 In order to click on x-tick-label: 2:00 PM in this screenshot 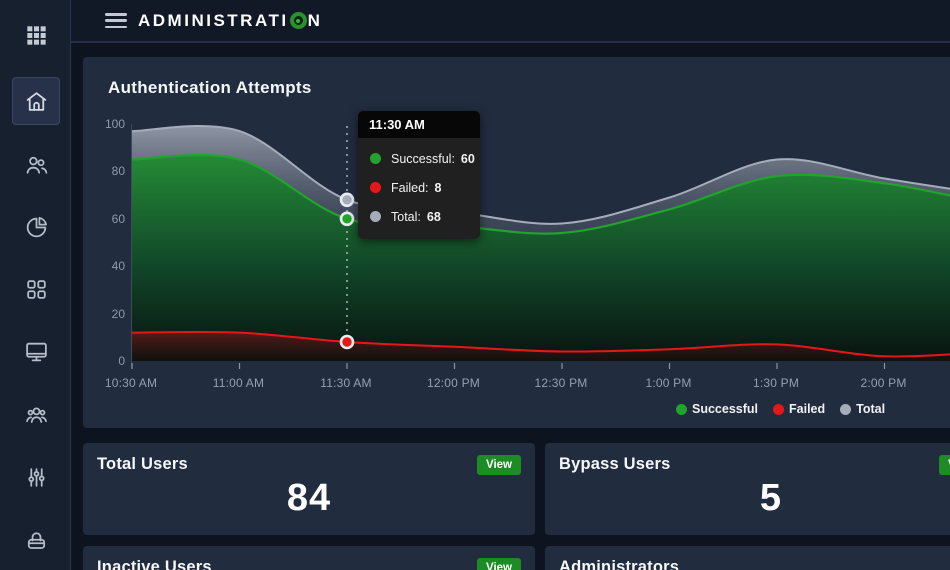, I will do `click(883, 383)`.